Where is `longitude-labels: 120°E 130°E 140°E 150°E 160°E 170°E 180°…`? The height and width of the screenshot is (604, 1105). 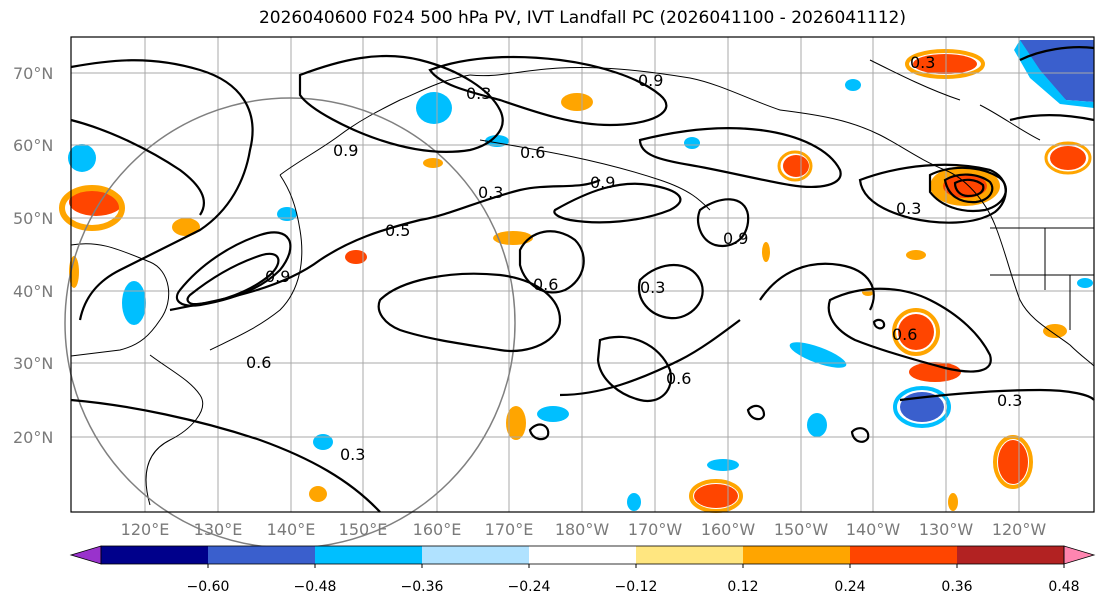 longitude-labels: 120°E 130°E 140°E 150°E 160°E 170°E 180°… is located at coordinates (584, 529).